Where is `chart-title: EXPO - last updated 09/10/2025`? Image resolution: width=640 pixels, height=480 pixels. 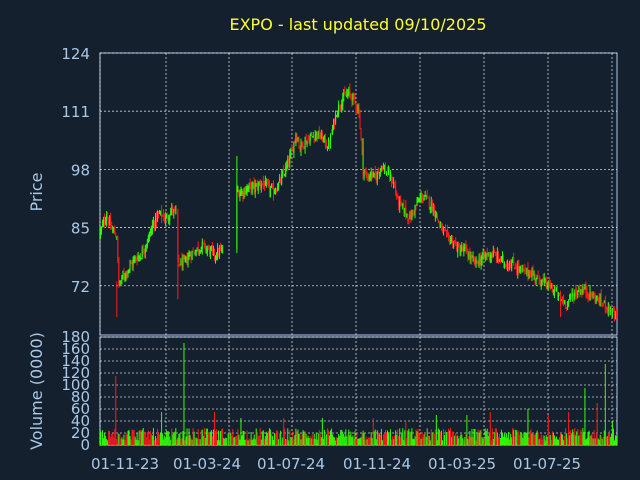
chart-title: EXPO - last updated 09/10/2025 is located at coordinates (357, 24).